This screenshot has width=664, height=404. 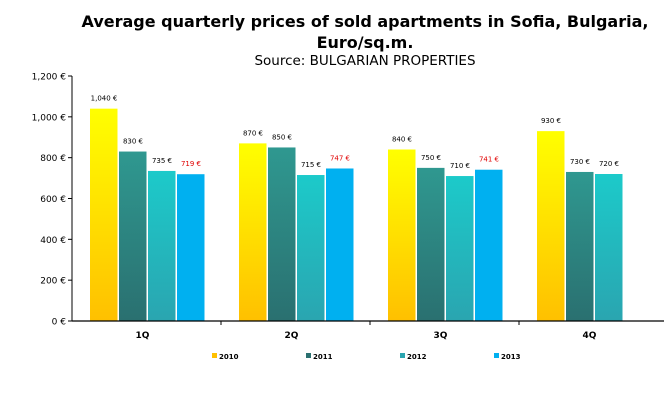 I want to click on y-tick-label: 1,200 €, so click(x=49, y=78).